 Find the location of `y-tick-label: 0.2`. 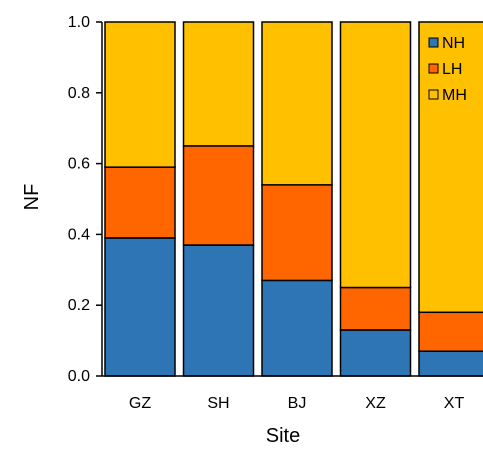

y-tick-label: 0.2 is located at coordinates (79, 305).